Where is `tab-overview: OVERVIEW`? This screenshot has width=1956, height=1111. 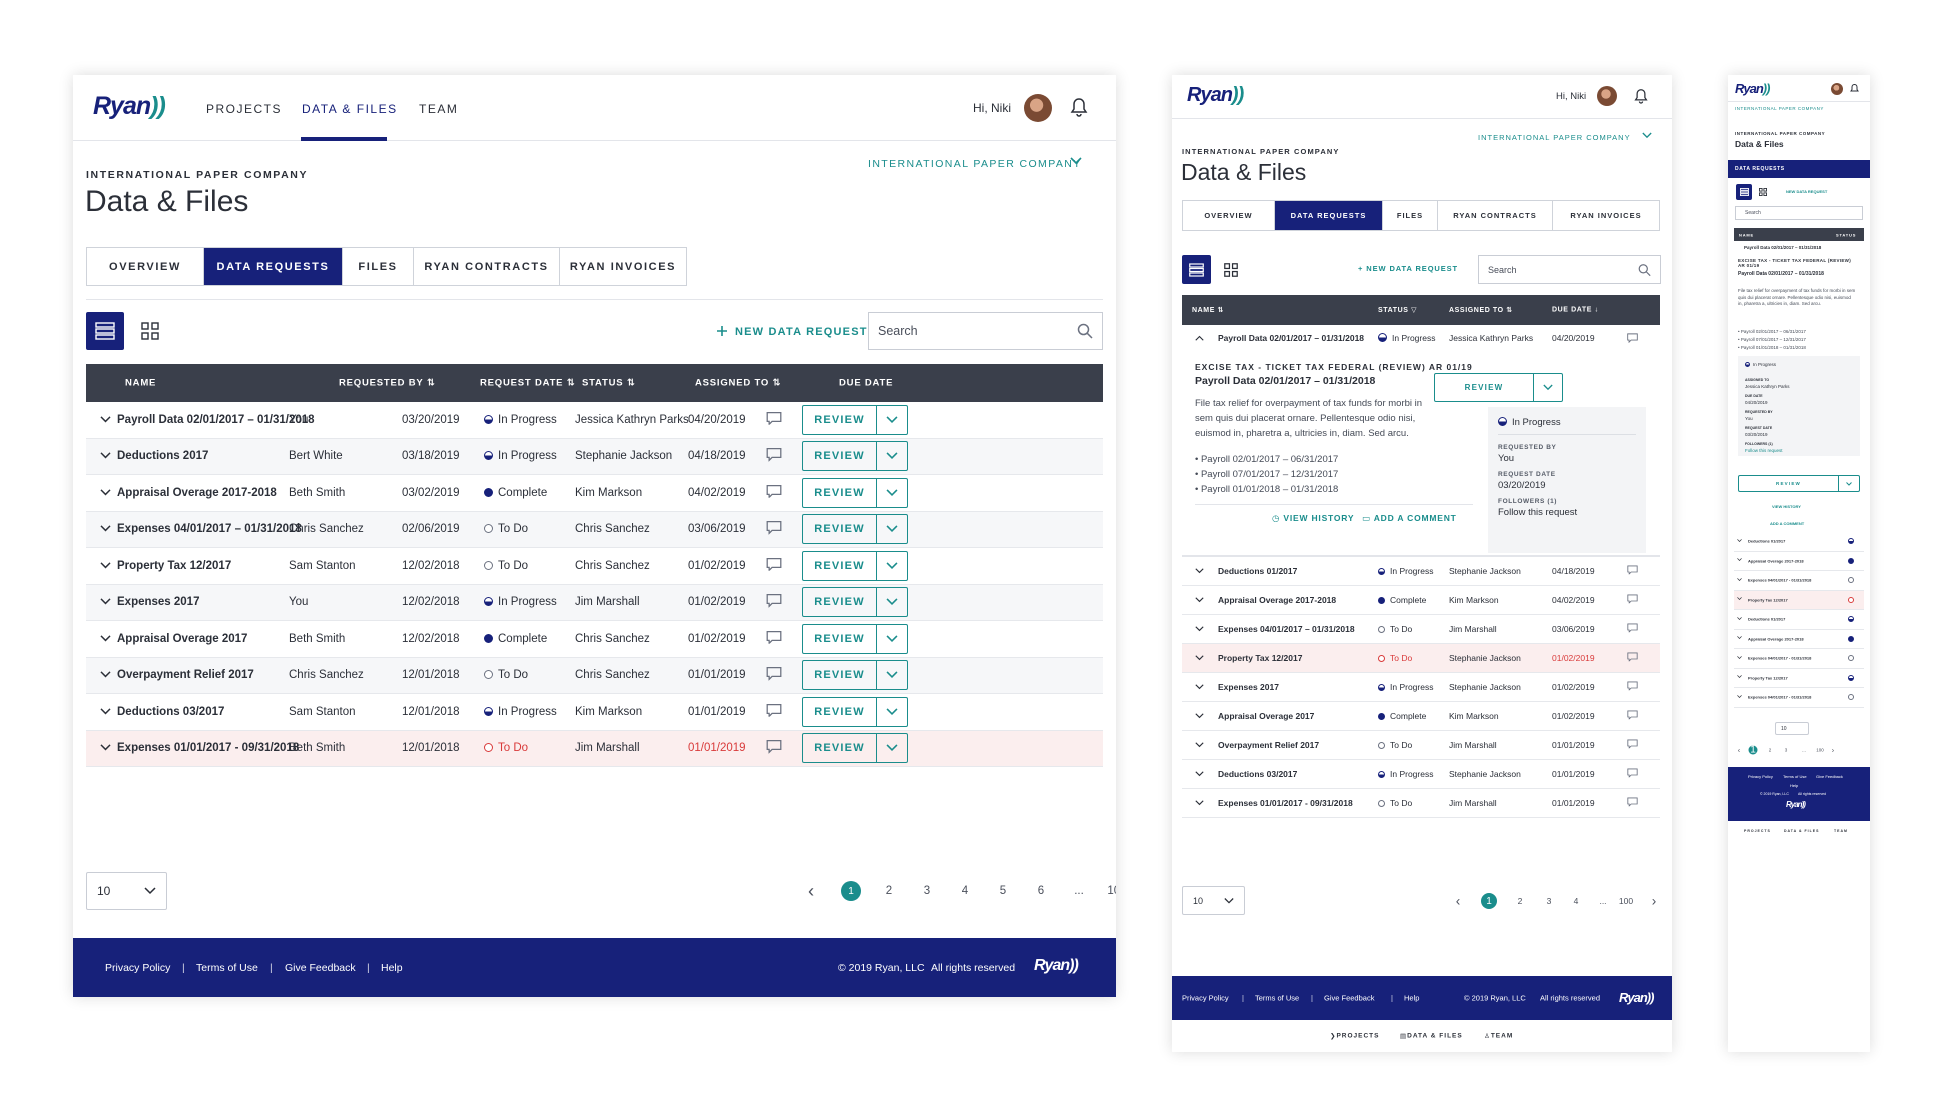 tab-overview: OVERVIEW is located at coordinates (1229, 215).